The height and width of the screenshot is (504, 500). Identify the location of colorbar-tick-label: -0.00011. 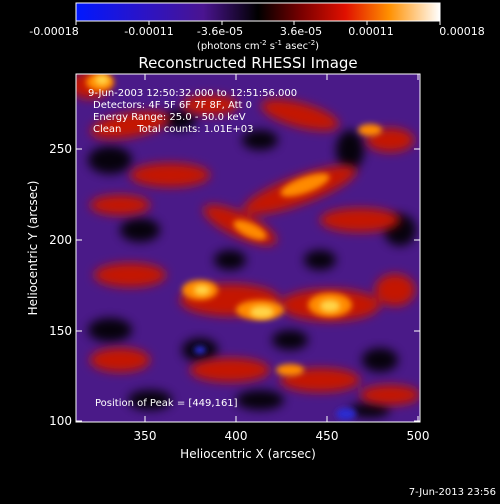
(148, 31).